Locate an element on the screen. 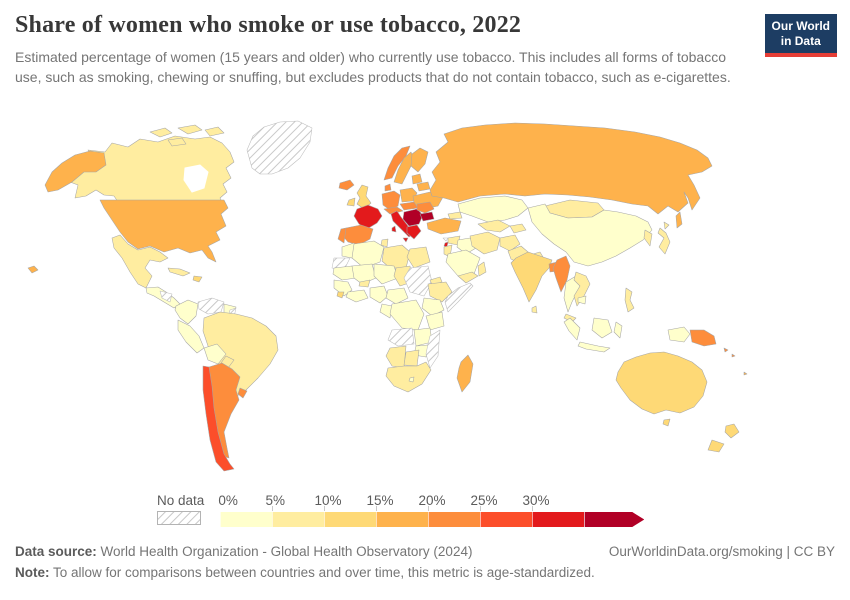 The width and height of the screenshot is (850, 600). map-region-finland is located at coordinates (419, 160).